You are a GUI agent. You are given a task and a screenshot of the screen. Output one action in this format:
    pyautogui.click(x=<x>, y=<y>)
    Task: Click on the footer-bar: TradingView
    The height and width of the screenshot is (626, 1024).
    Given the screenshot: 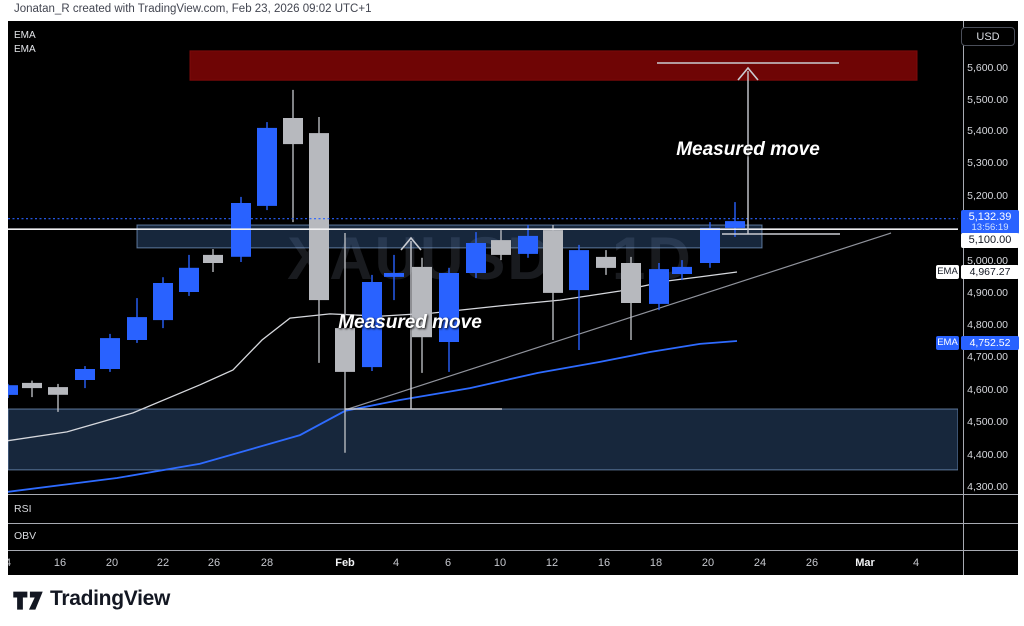 What is the action you would take?
    pyautogui.click(x=512, y=600)
    